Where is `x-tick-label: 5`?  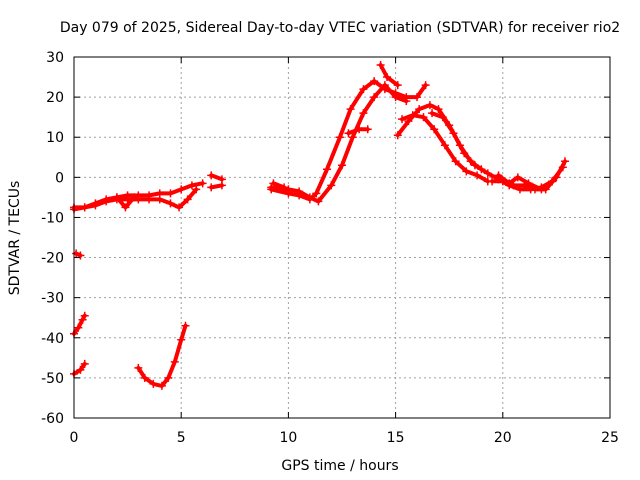 x-tick-label: 5 is located at coordinates (181, 438).